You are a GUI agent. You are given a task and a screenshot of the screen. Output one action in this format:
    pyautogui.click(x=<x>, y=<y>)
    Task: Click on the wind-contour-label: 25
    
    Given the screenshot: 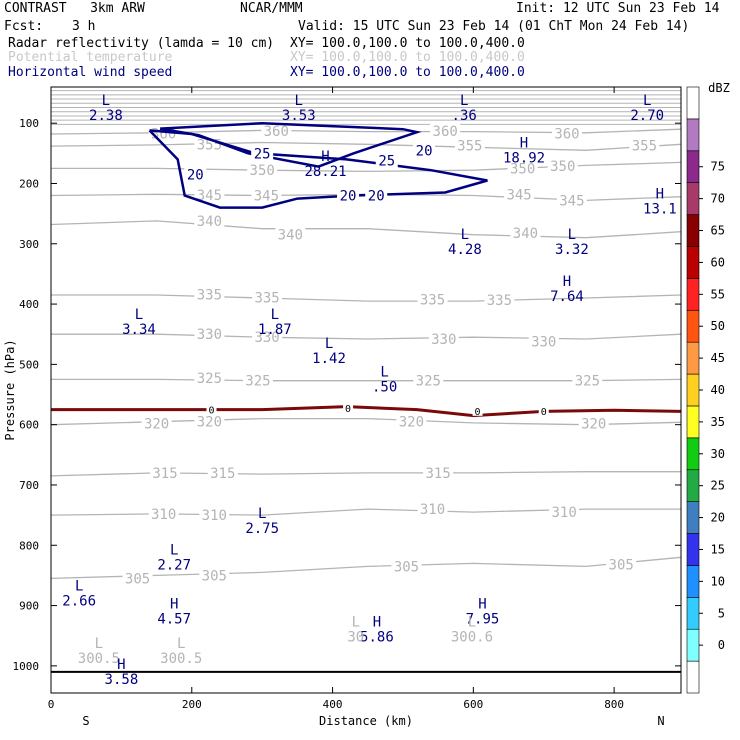 What is the action you would take?
    pyautogui.click(x=386, y=162)
    